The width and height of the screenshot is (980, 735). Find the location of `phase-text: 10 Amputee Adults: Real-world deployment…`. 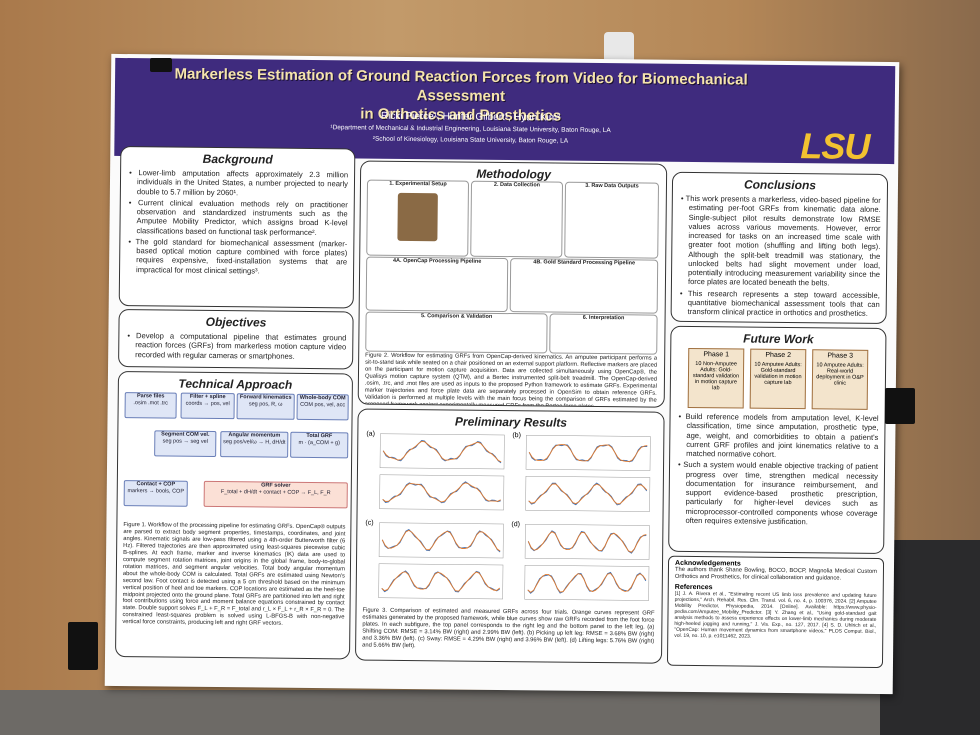

phase-text: 10 Amputee Adults: Real-world deployment… is located at coordinates (840, 374).